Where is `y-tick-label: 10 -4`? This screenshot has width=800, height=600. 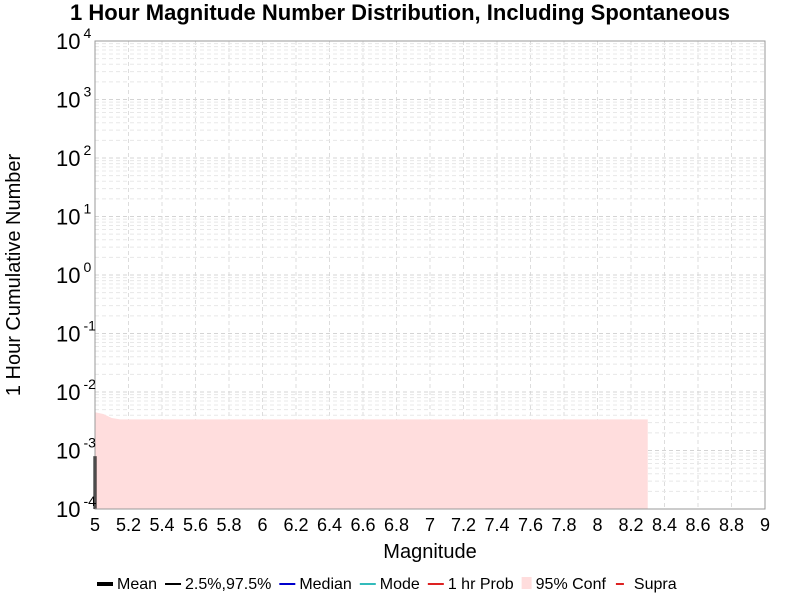
y-tick-label: 10 -4 is located at coordinates (76, 507).